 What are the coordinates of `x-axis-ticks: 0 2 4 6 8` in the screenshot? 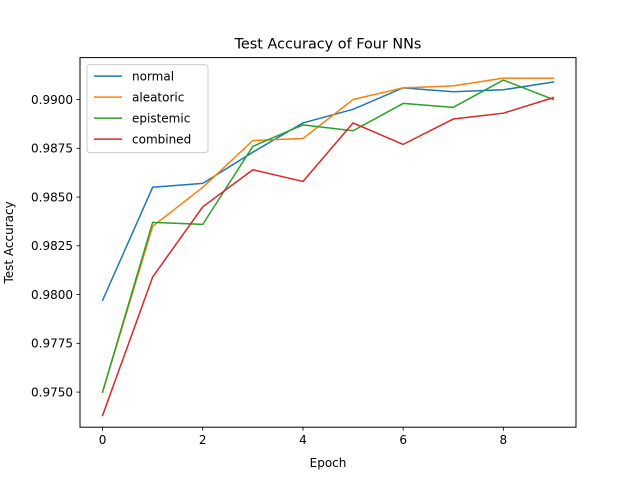 It's located at (303, 437).